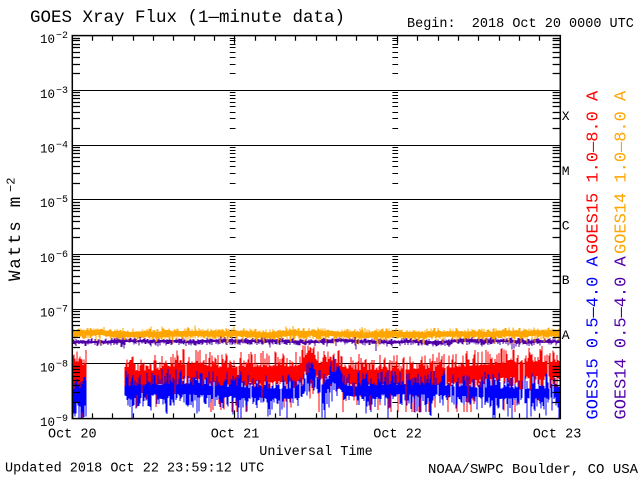  What do you see at coordinates (397, 435) in the screenshot?
I see `svg-text: Oct 22` at bounding box center [397, 435].